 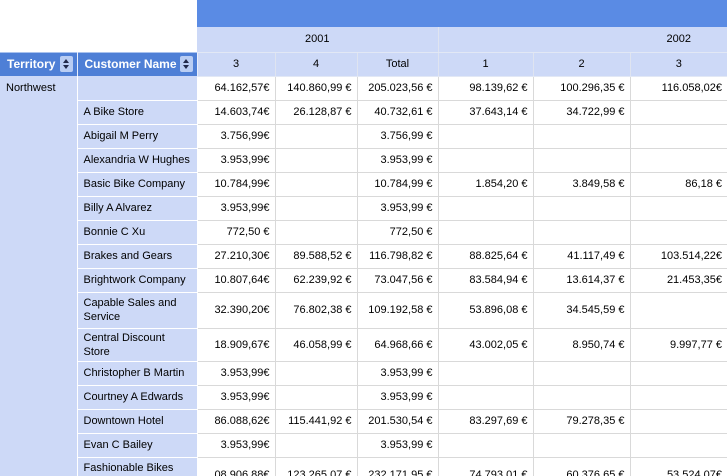 I want to click on top-band-row, so click(x=363, y=13).